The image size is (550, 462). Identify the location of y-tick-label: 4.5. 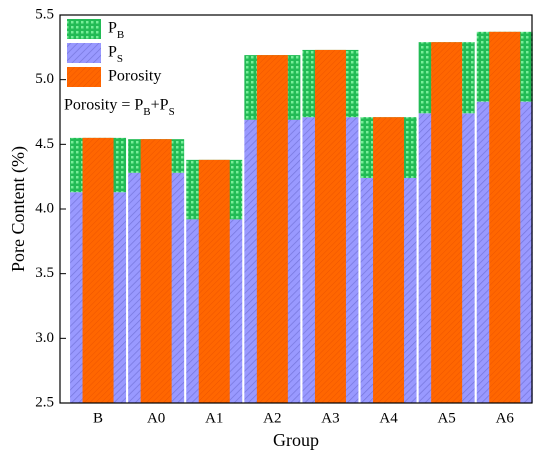
(44, 144).